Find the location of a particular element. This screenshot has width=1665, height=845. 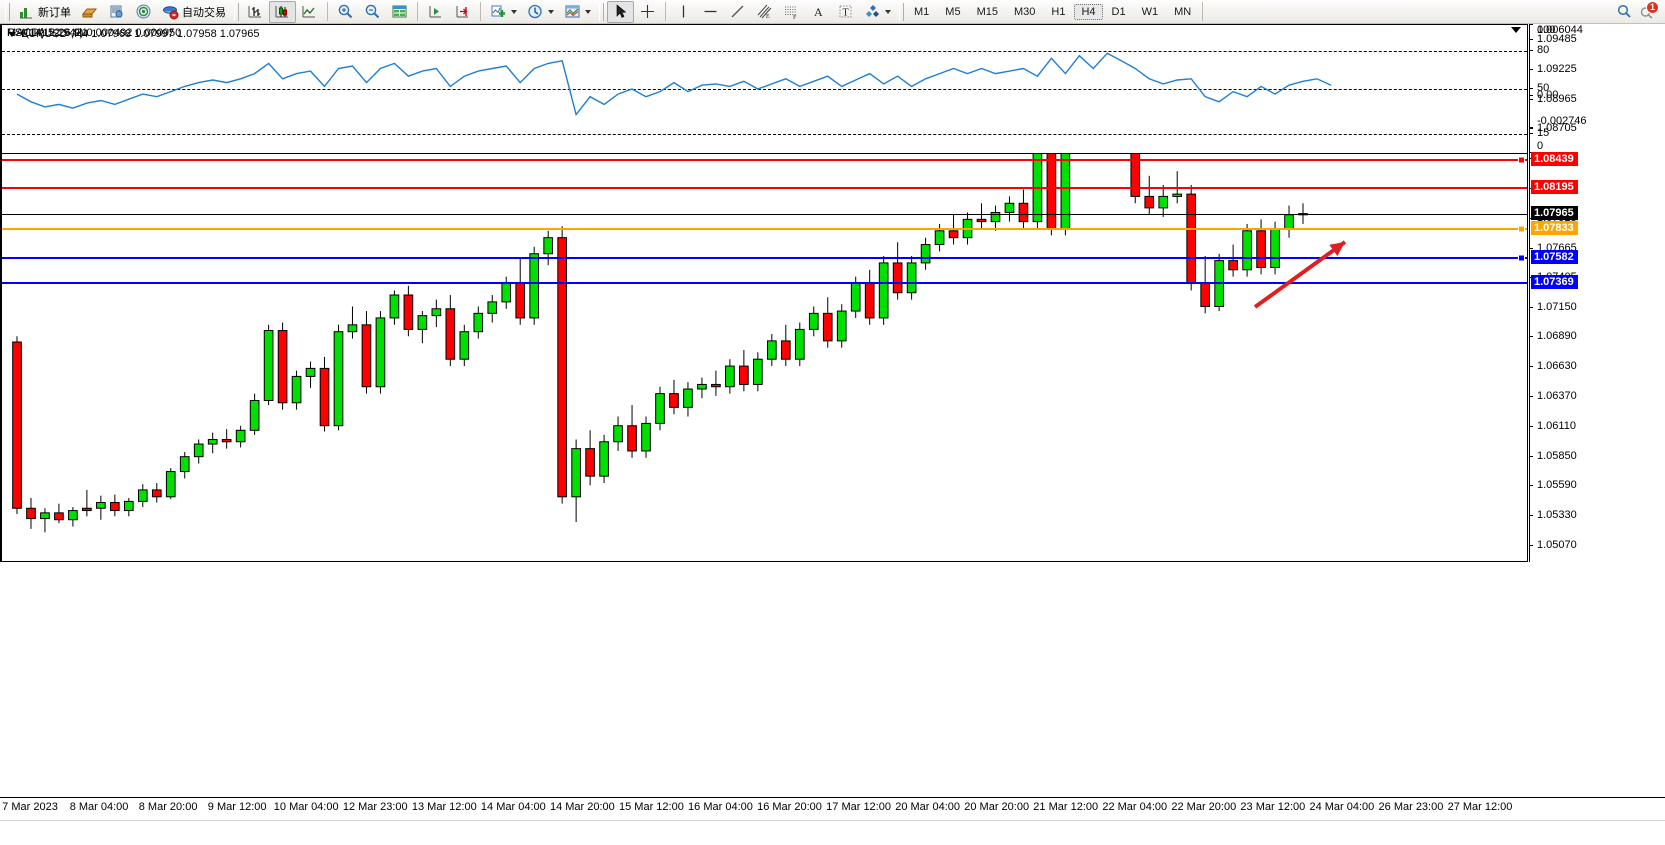

hline-icon is located at coordinates (710, 11).